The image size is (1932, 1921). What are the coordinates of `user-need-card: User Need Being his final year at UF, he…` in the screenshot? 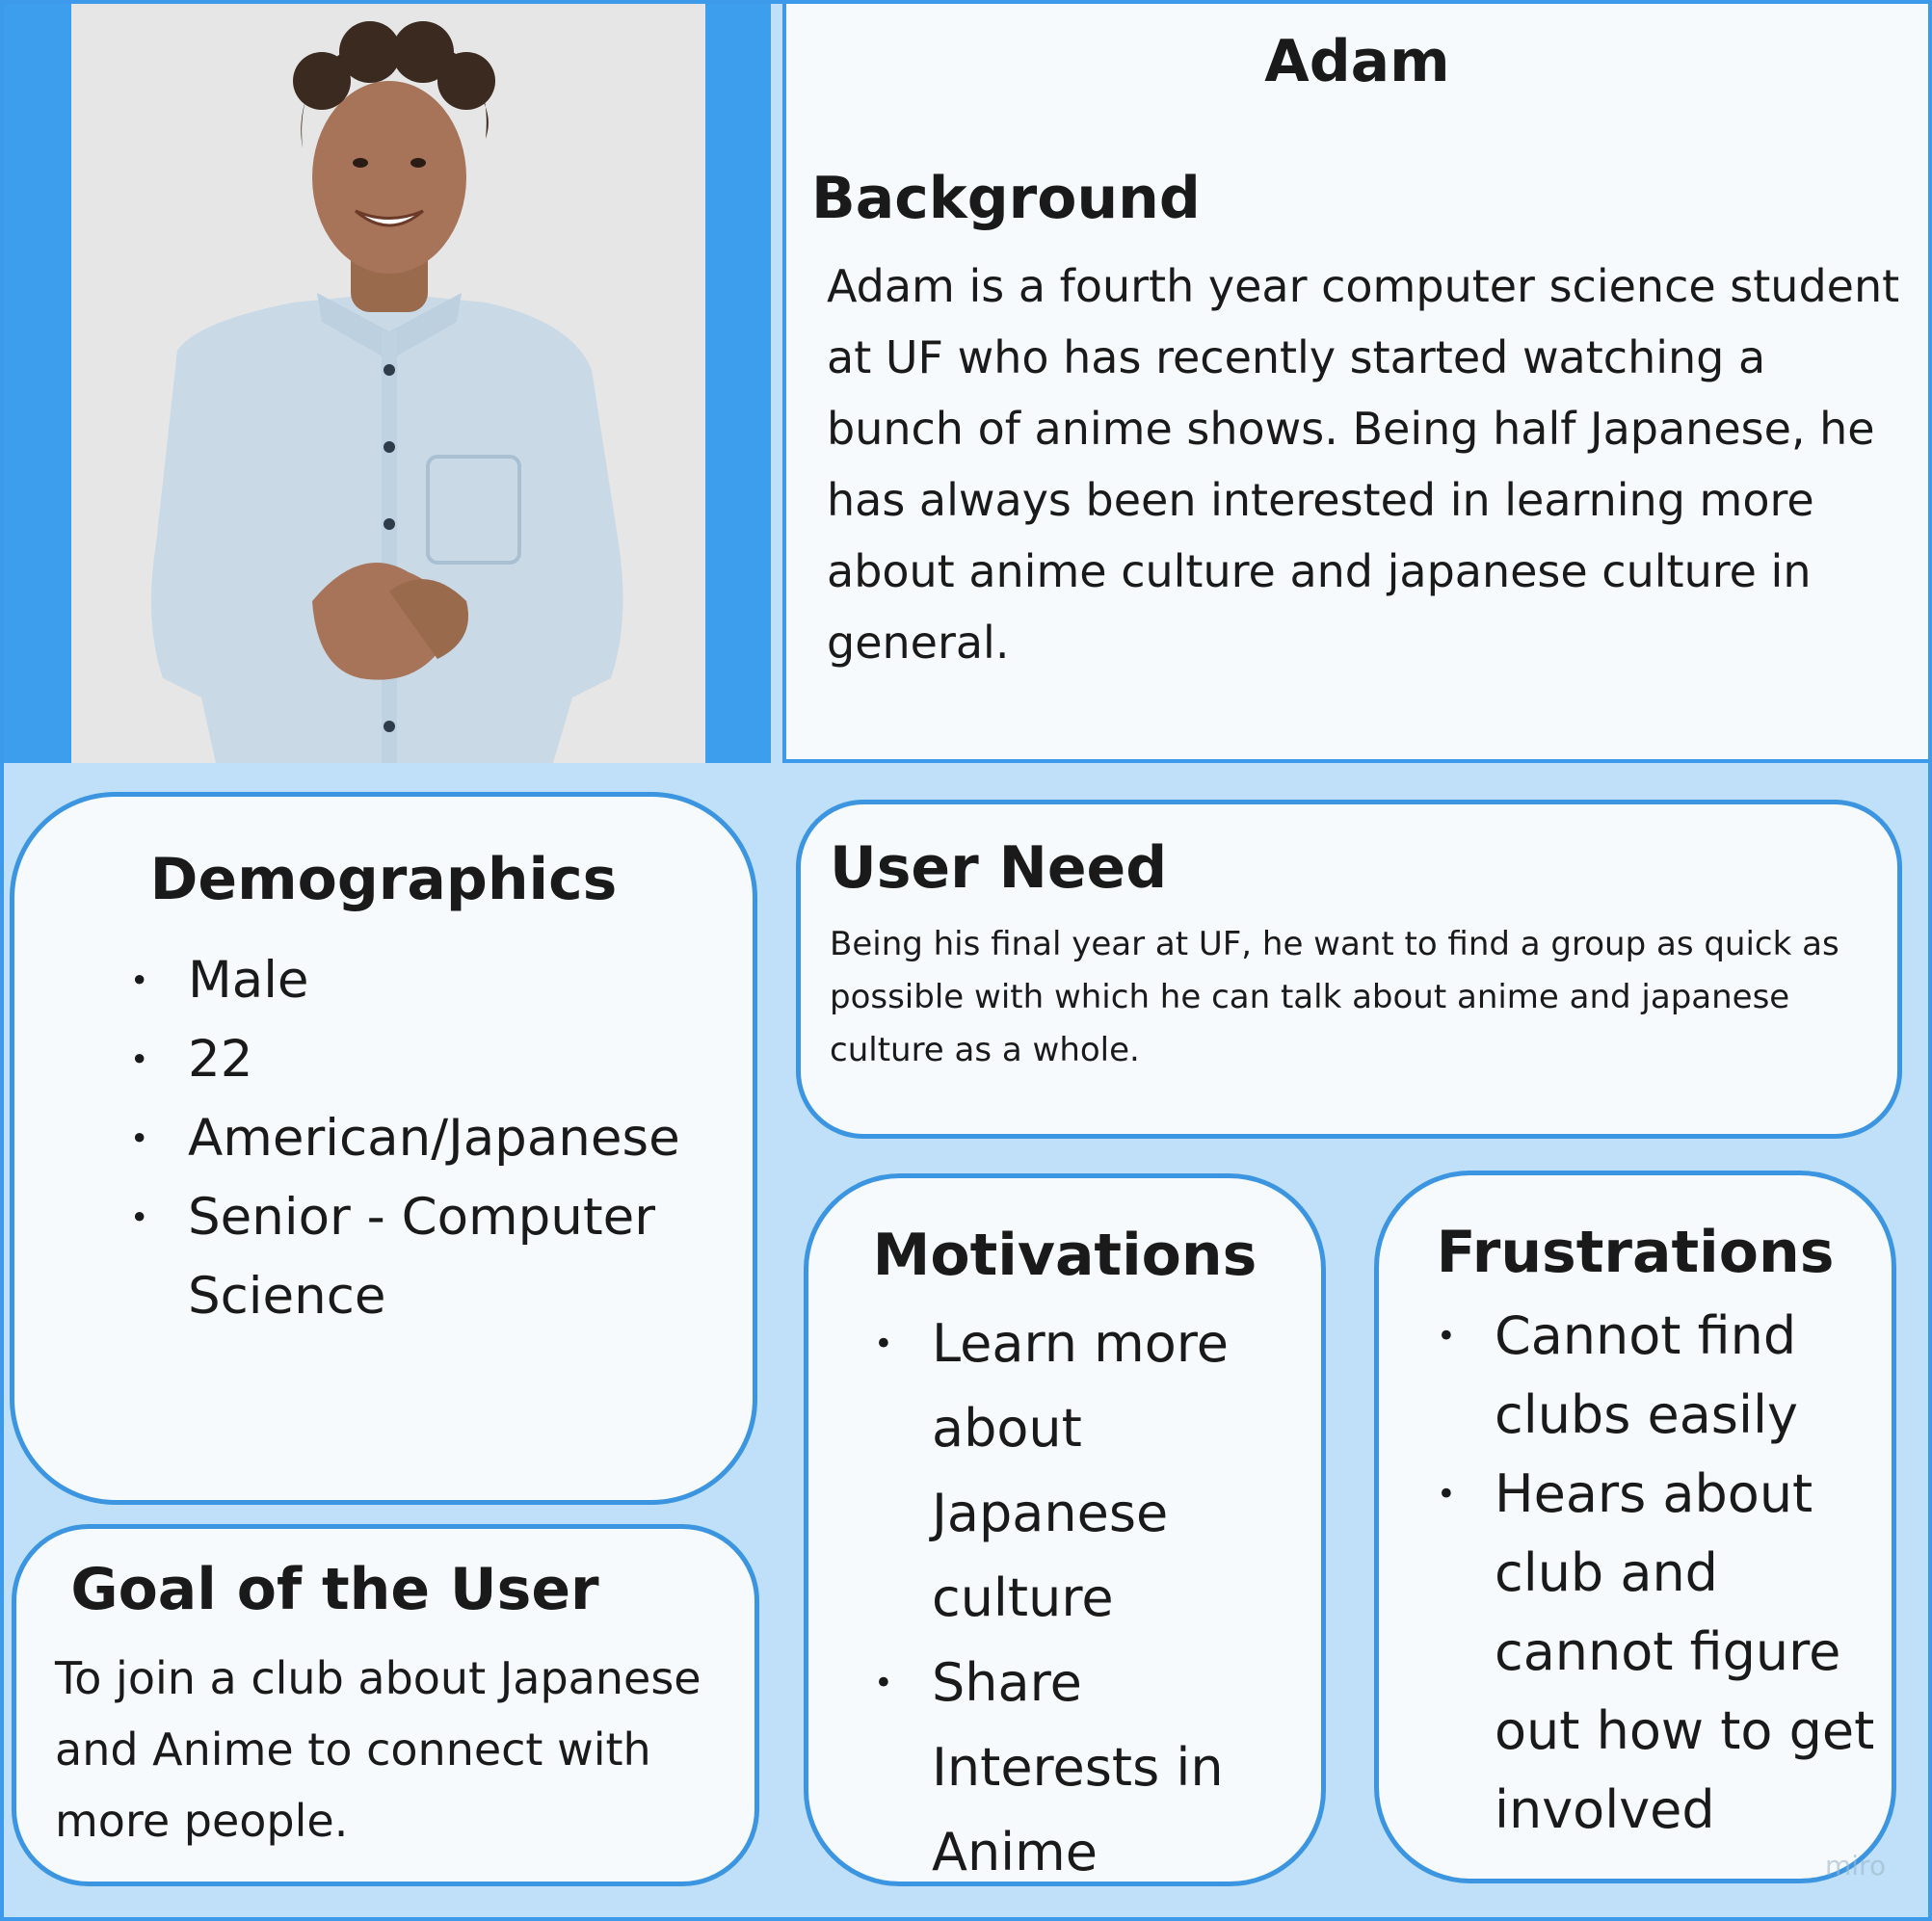 It's located at (1349, 969).